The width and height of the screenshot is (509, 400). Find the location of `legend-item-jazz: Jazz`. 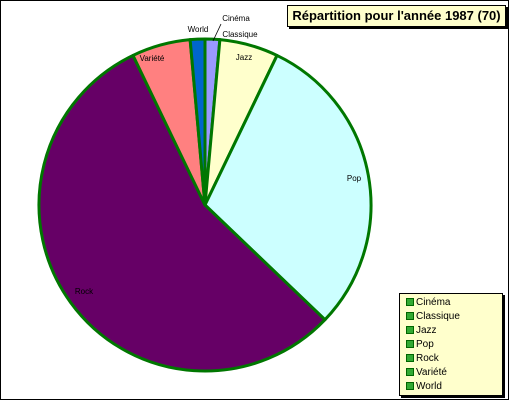

legend-item-jazz: Jazz is located at coordinates (421, 330).